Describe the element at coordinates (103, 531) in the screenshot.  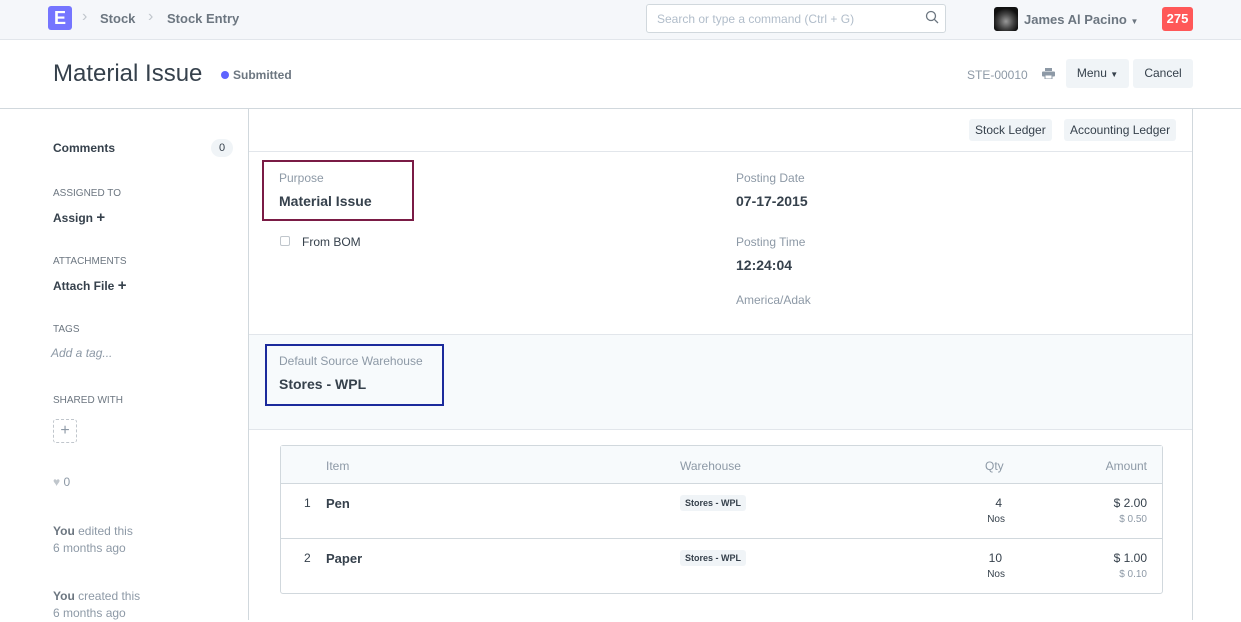
I see `activity-text: edited this` at that location.